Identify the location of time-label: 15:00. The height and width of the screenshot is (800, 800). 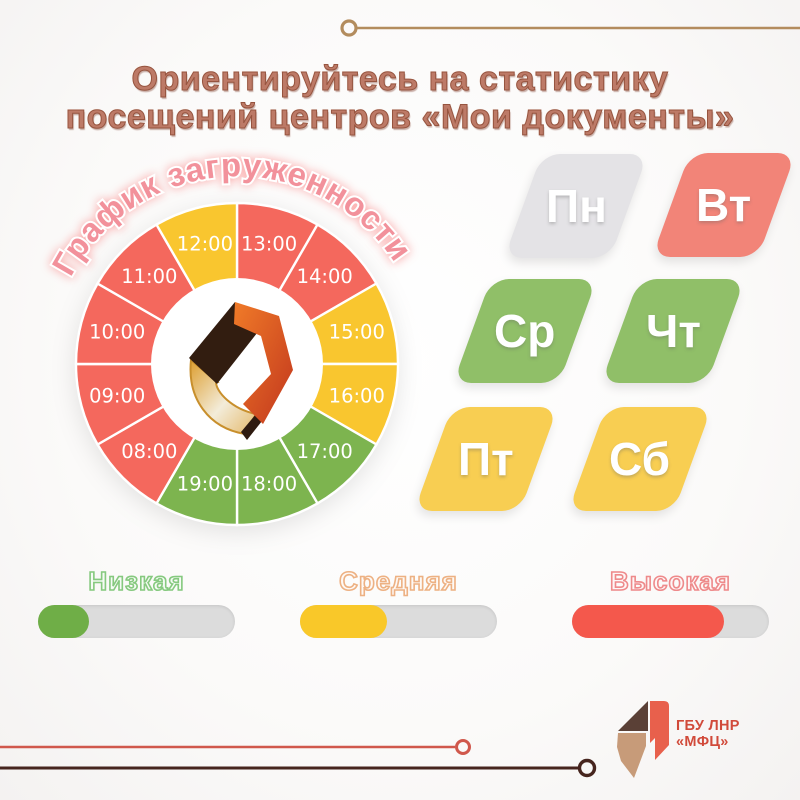
(357, 331).